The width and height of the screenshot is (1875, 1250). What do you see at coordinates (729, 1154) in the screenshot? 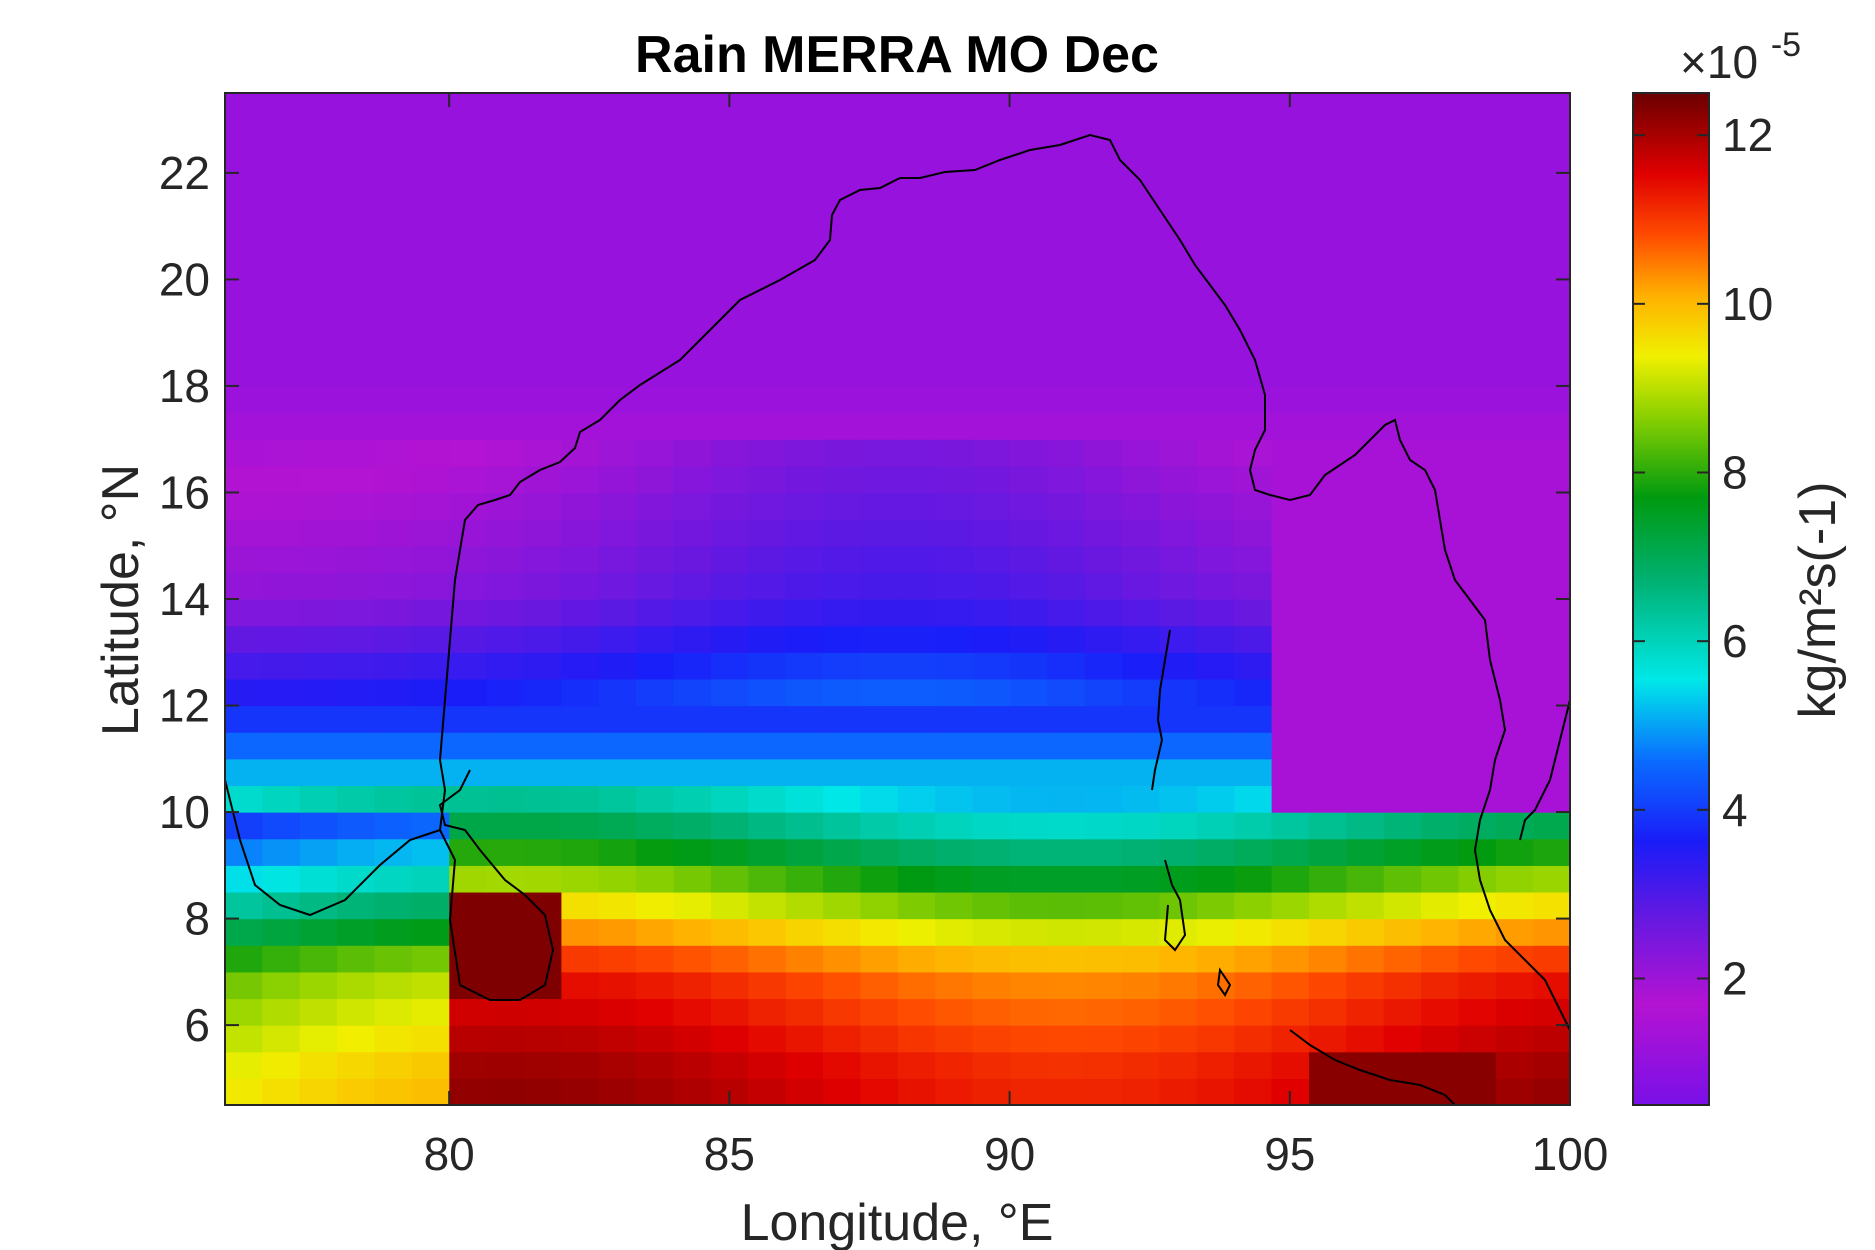
I see `x-tick-label: 85` at bounding box center [729, 1154].